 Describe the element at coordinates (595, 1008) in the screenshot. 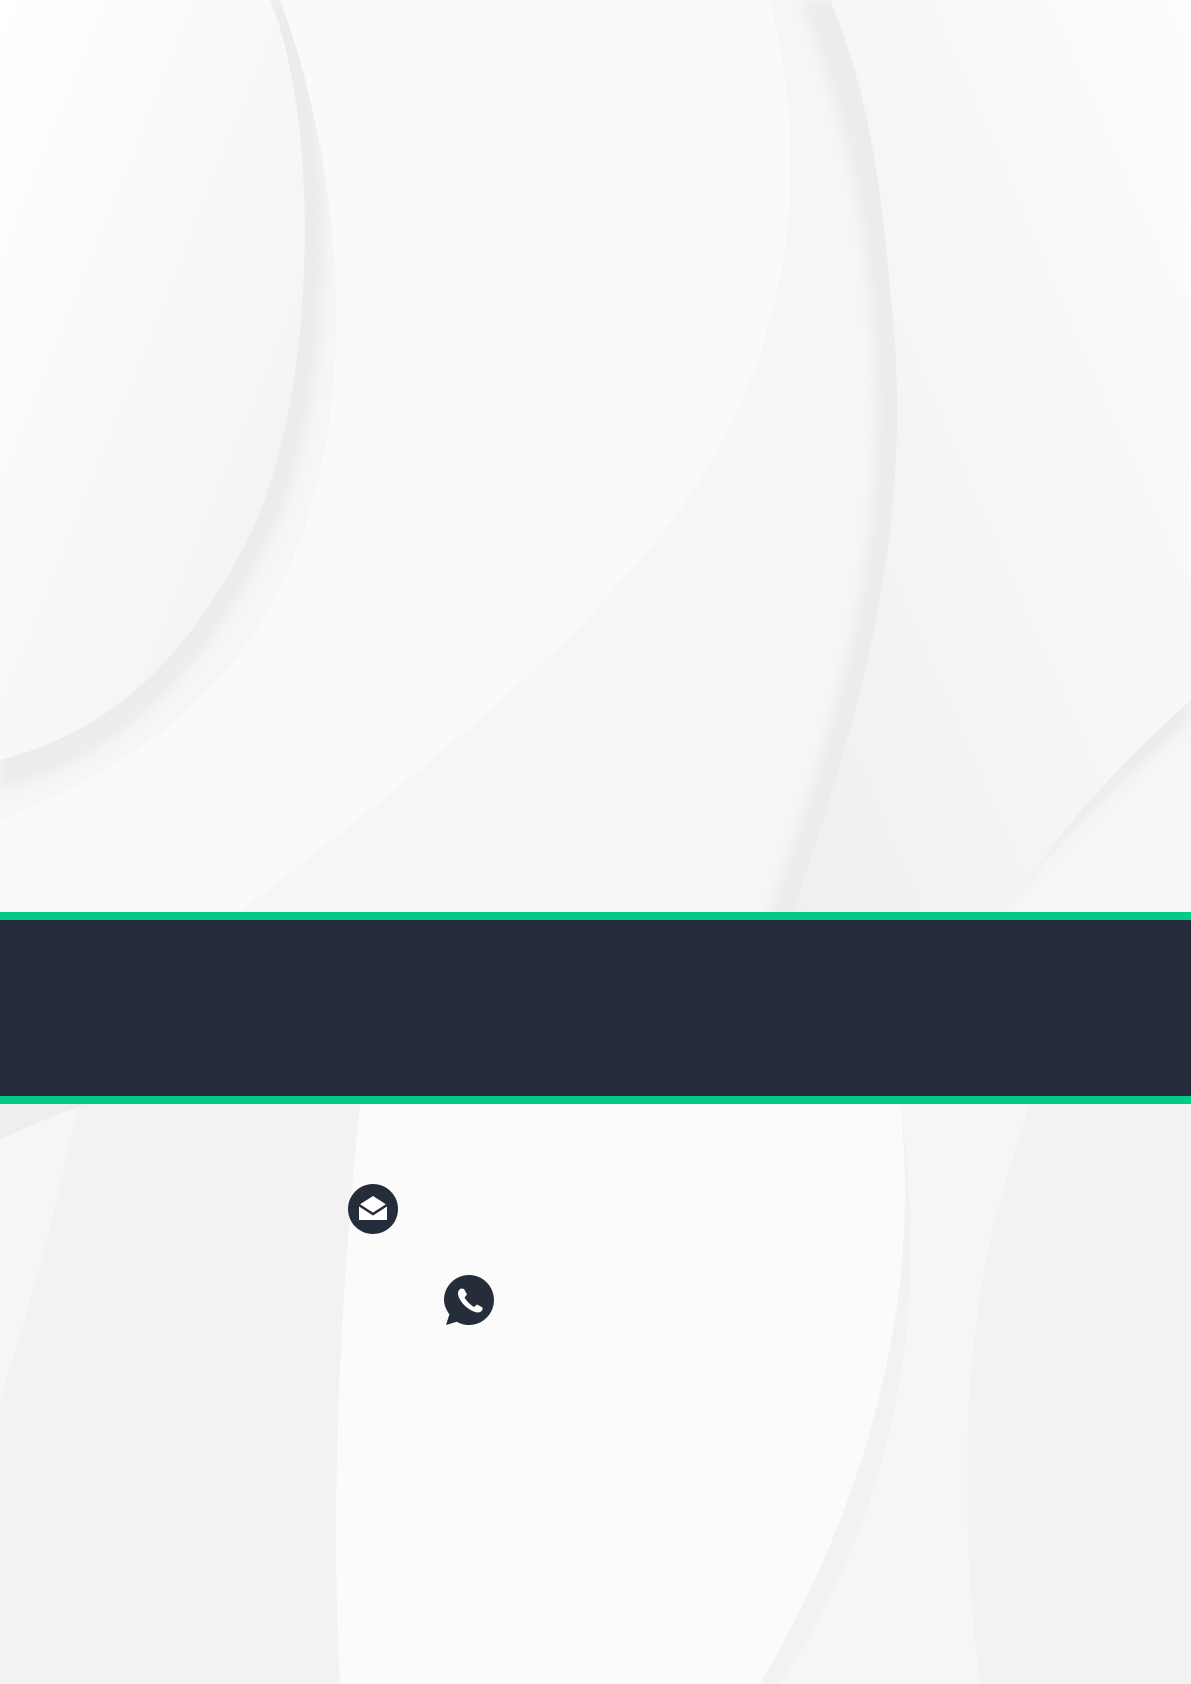

I see `dark-title-band` at that location.